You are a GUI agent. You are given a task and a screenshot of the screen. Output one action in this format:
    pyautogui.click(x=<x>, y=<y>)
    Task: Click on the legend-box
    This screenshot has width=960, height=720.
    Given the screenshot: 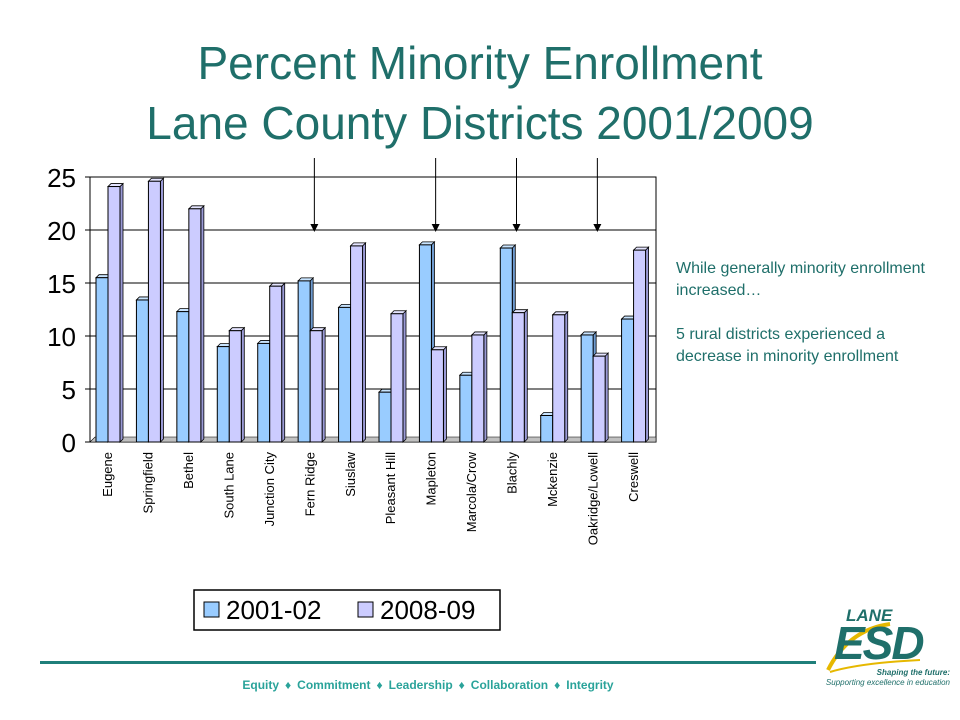 What is the action you would take?
    pyautogui.click(x=347, y=610)
    